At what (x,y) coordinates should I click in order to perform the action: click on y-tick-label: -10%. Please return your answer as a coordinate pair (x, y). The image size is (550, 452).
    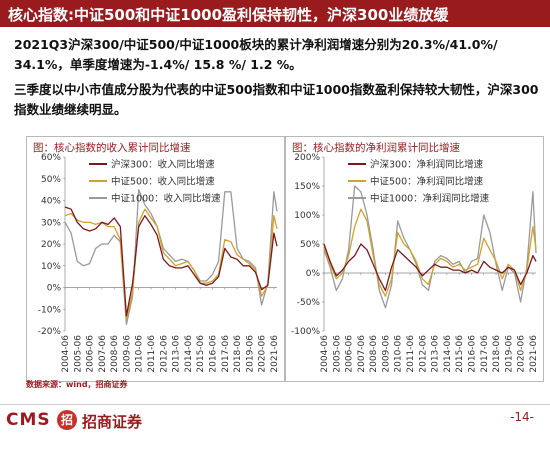
    Looking at the image, I should click on (50, 310).